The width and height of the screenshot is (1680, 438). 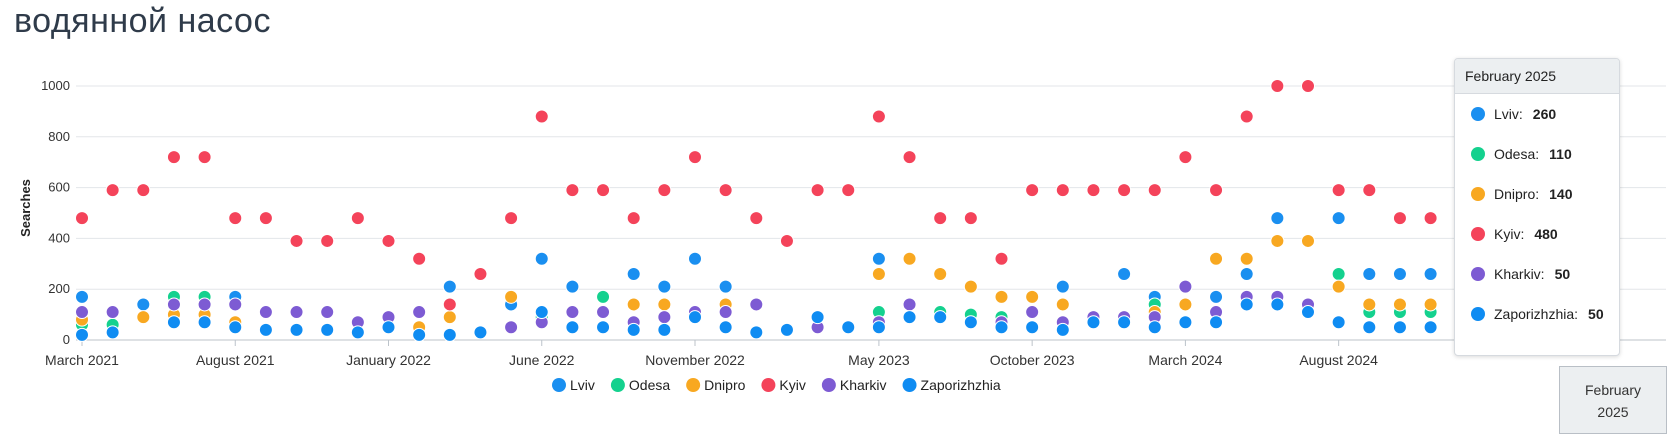 I want to click on x-hover-month: February, so click(x=1613, y=390).